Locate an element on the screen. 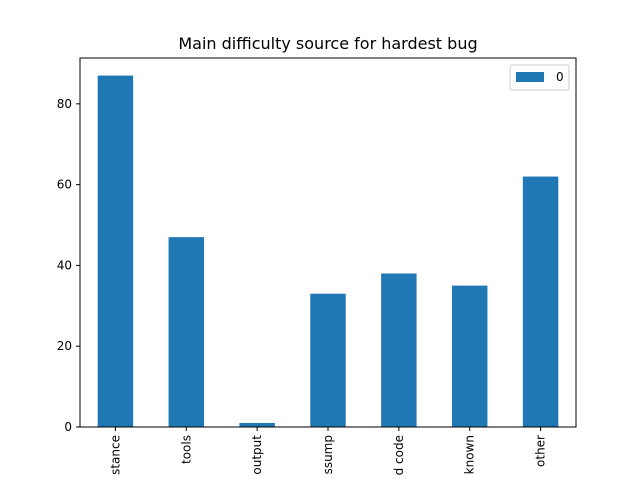  legend: 0 is located at coordinates (539, 77).